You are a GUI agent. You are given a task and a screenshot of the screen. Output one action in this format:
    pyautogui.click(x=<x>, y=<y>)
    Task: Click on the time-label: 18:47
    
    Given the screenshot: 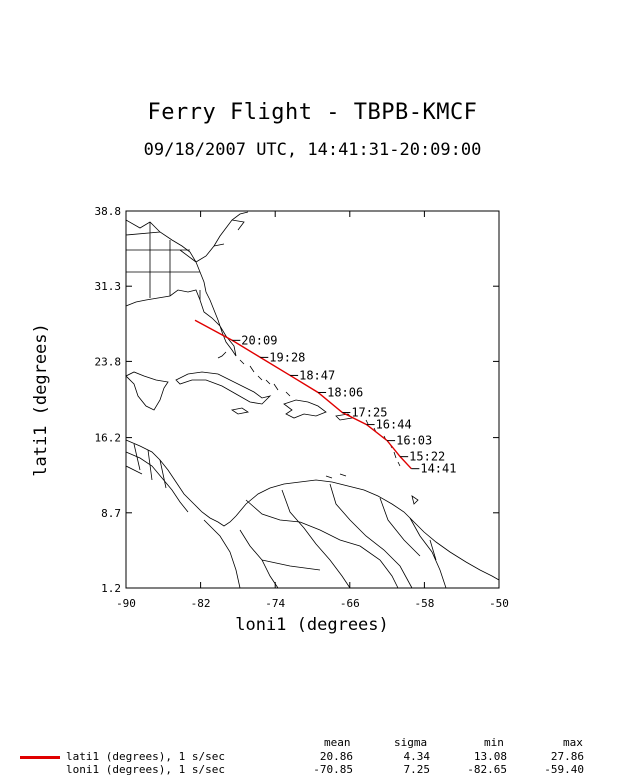 What is the action you would take?
    pyautogui.click(x=317, y=375)
    